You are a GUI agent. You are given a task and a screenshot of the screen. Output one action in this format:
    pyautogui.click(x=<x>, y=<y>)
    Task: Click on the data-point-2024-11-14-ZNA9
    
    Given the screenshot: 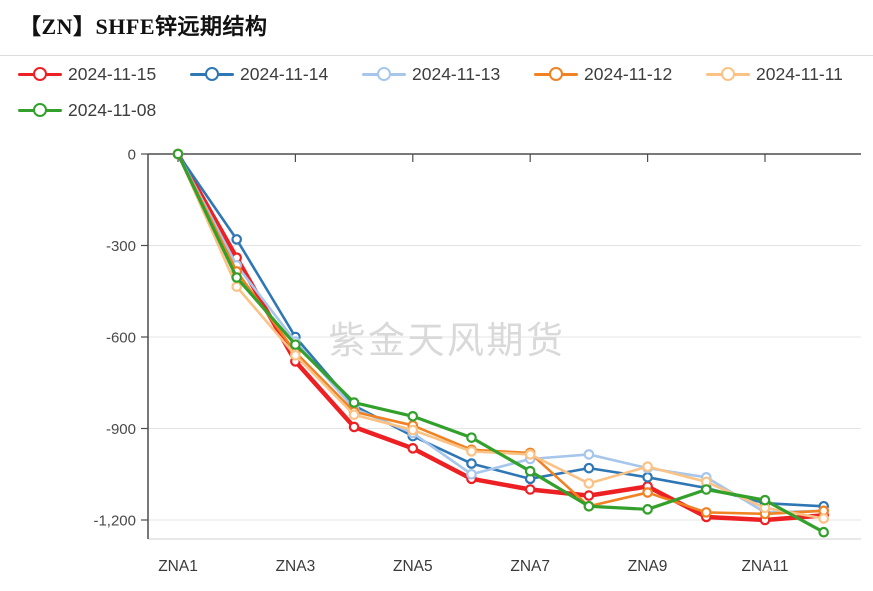 What is the action you would take?
    pyautogui.click(x=647, y=477)
    